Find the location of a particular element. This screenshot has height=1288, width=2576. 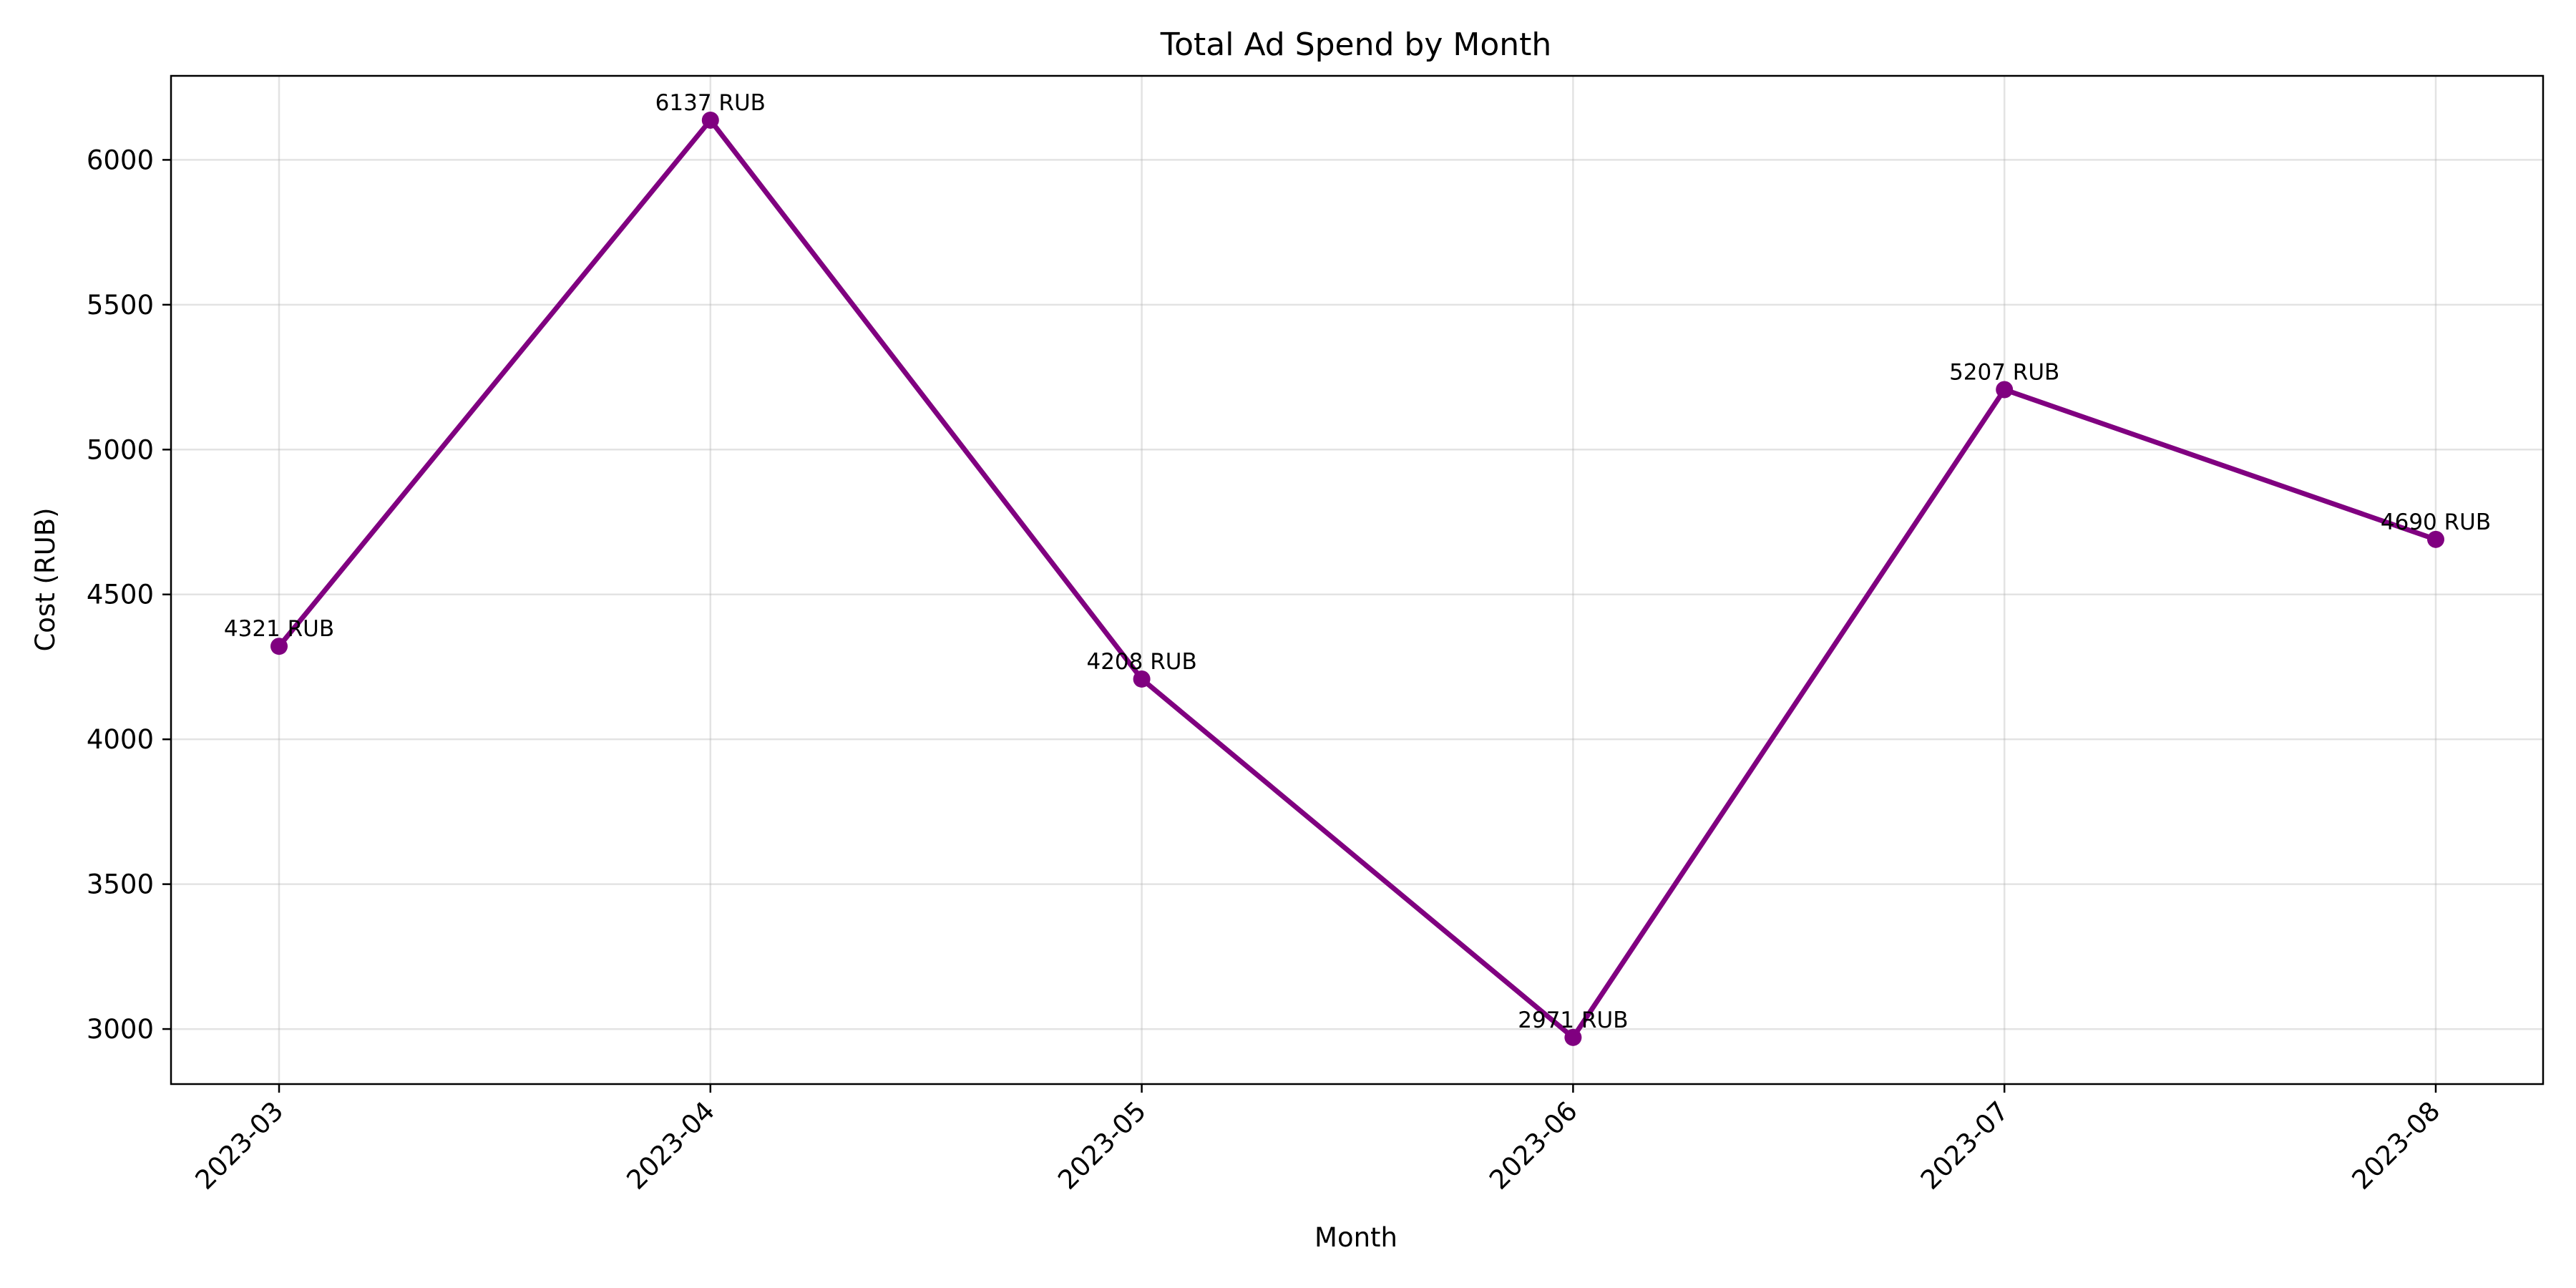

data-label: 4208 RUB is located at coordinates (1141, 662).